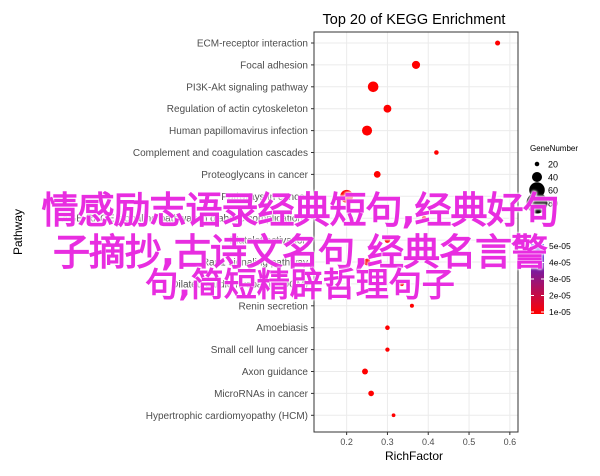  Describe the element at coordinates (553, 178) in the screenshot. I see `size-legend-label: 40` at that location.